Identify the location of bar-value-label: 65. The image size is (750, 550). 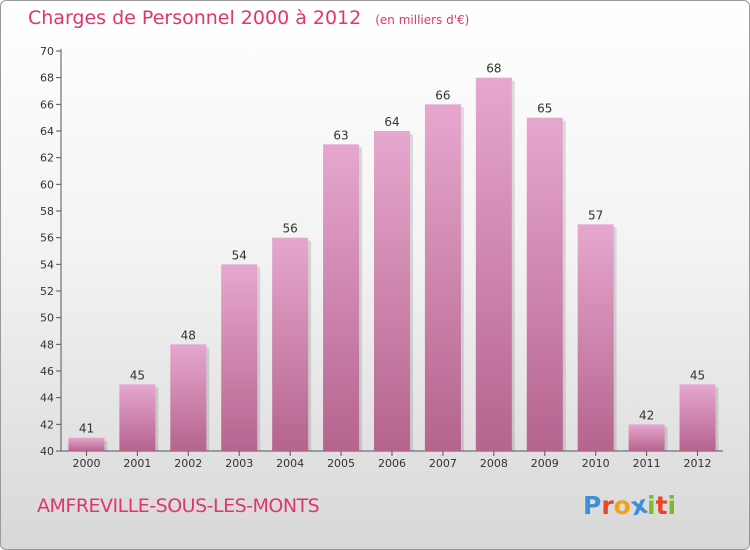
(544, 109).